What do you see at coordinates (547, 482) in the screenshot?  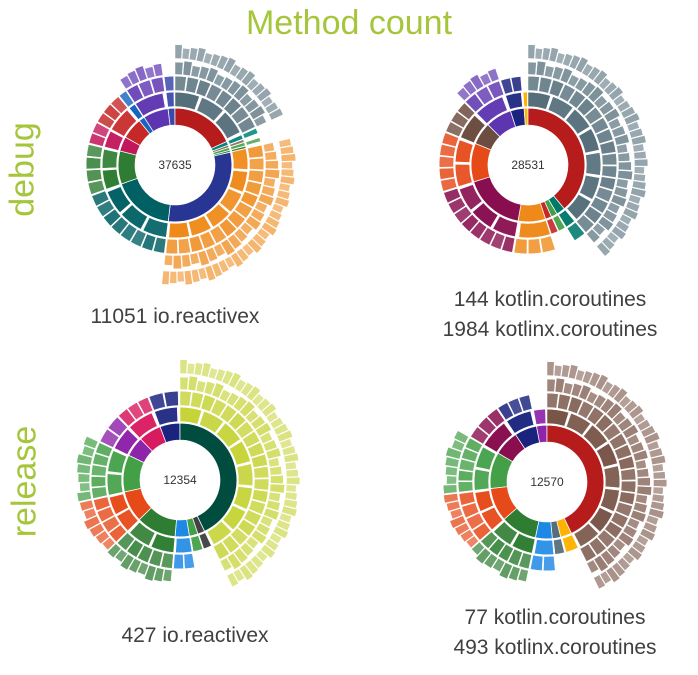 I see `center-total-value: 12570` at bounding box center [547, 482].